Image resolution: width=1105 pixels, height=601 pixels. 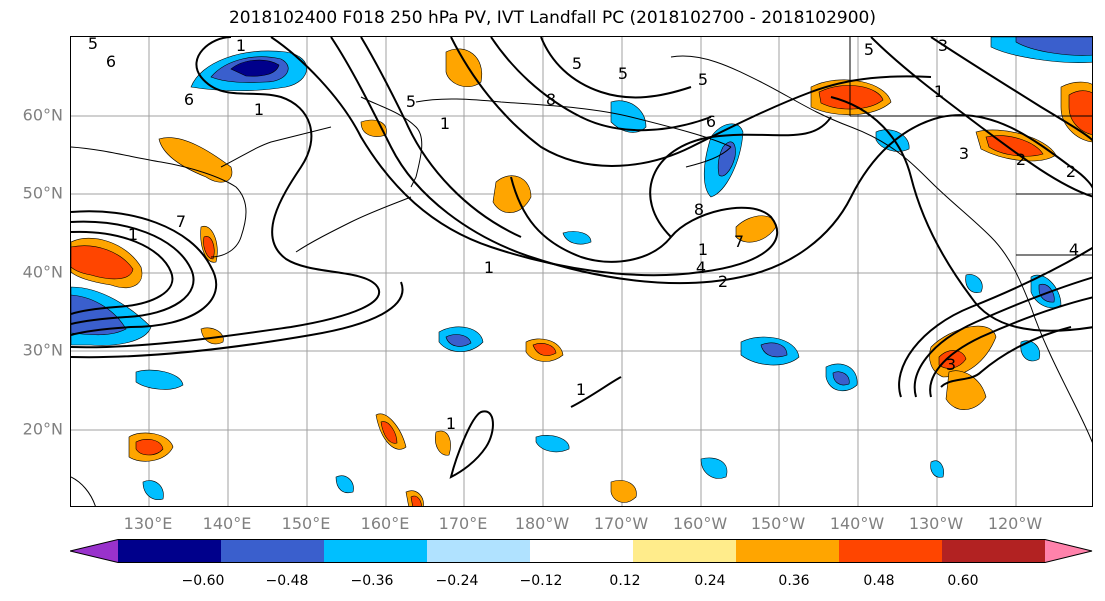 I want to click on lon-label-160w: 160°W, so click(x=700, y=523).